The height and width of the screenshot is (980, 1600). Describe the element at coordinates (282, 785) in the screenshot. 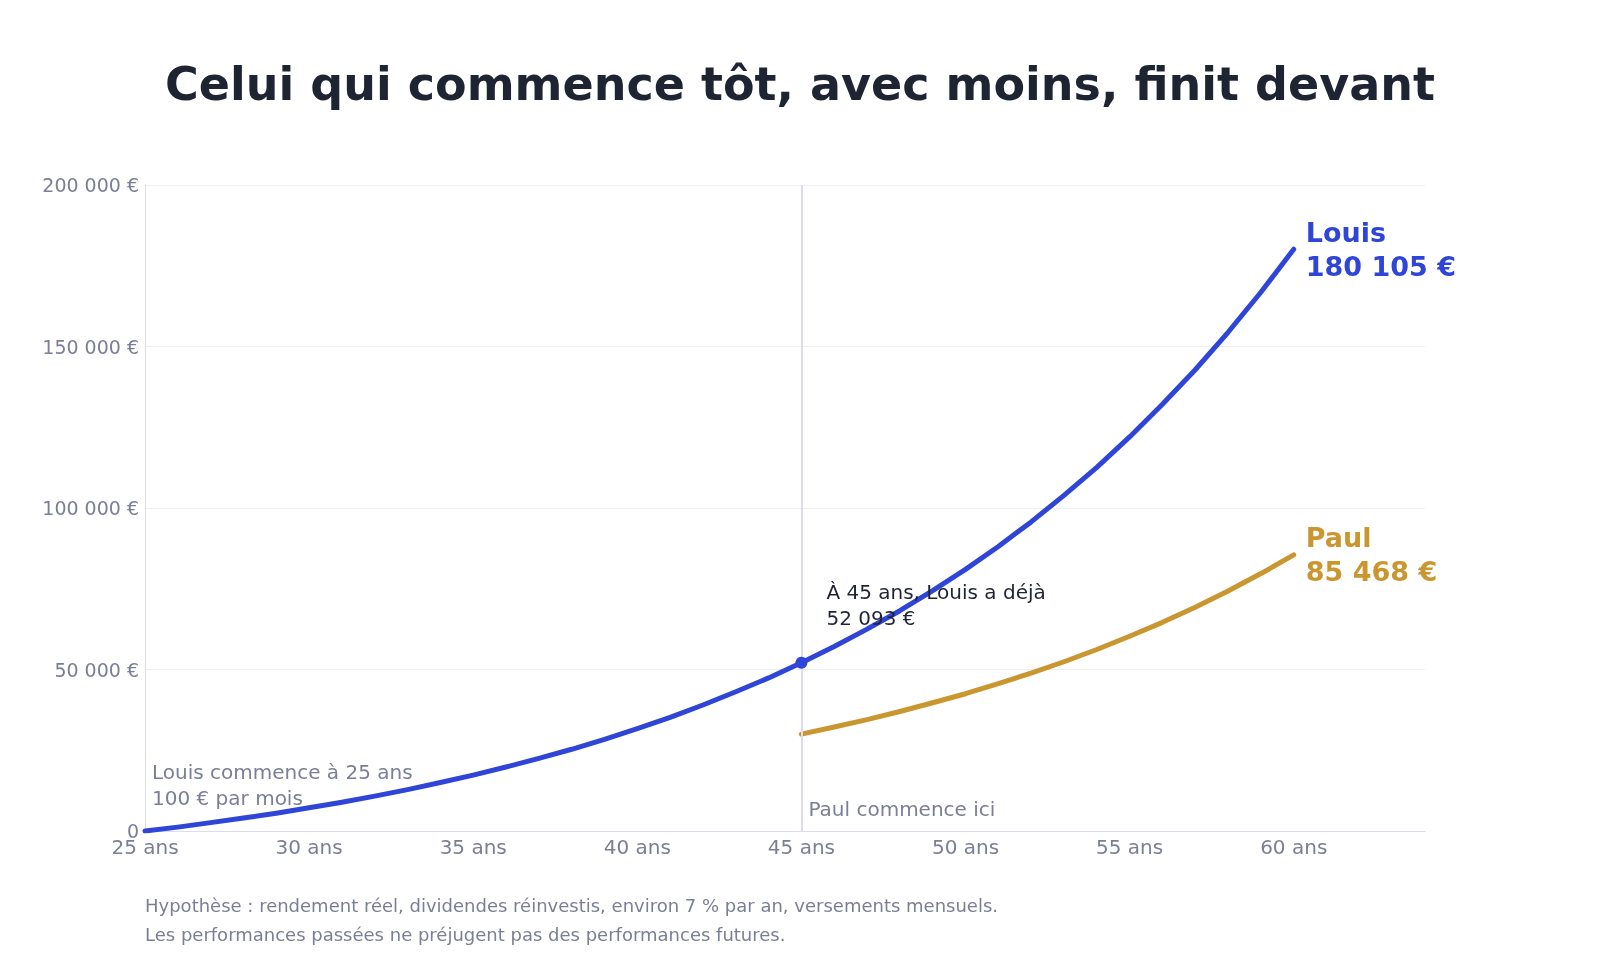

I see `annotation: Louis commence à 25 ans 100 € par mois` at that location.